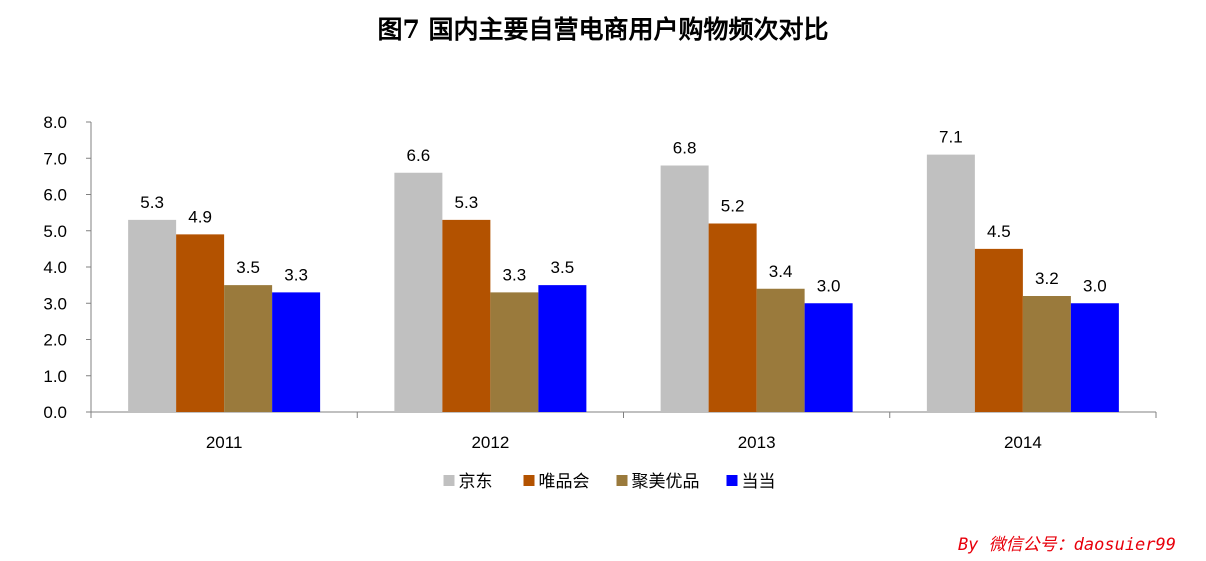  I want to click on data-label: 3.4, so click(781, 271).